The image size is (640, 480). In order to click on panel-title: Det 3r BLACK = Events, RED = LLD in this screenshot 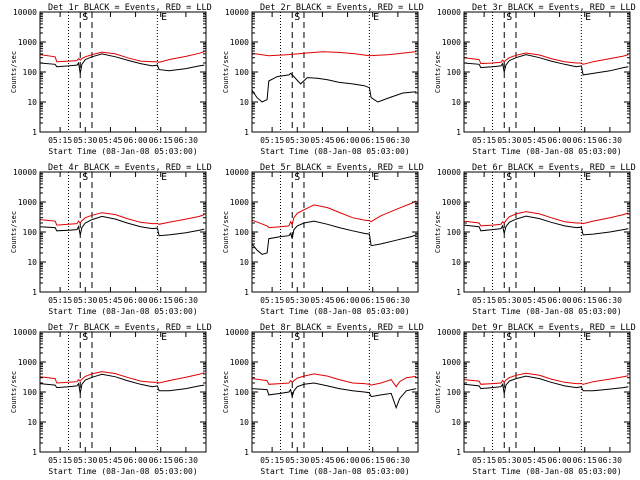, I will do `click(554, 8)`.